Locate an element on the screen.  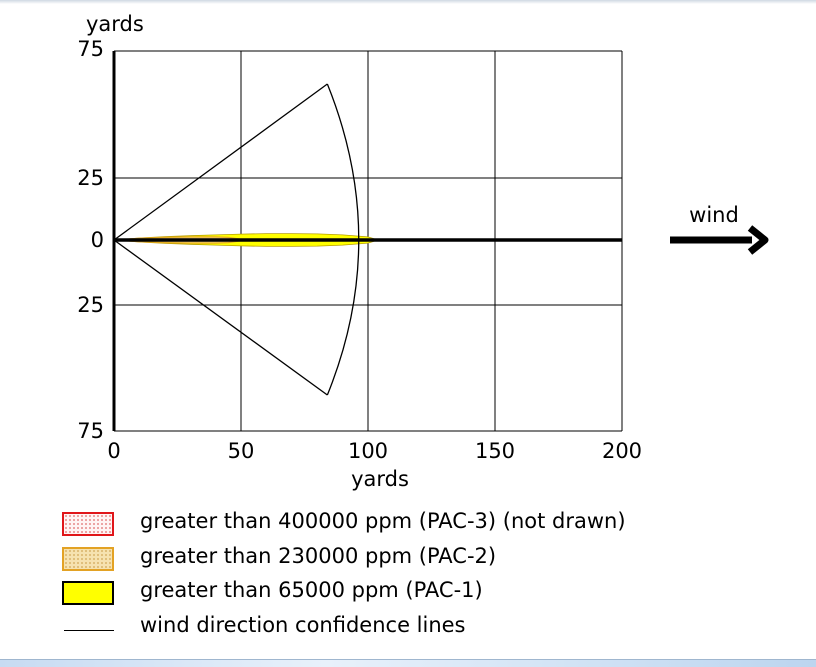
legend-label-confidence-lines: wind direction confidence lines is located at coordinates (303, 624).